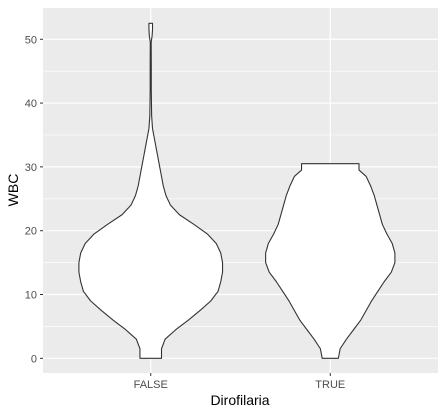 This screenshot has height=416, width=443. What do you see at coordinates (34, 359) in the screenshot?
I see `y-tick-label: 0` at bounding box center [34, 359].